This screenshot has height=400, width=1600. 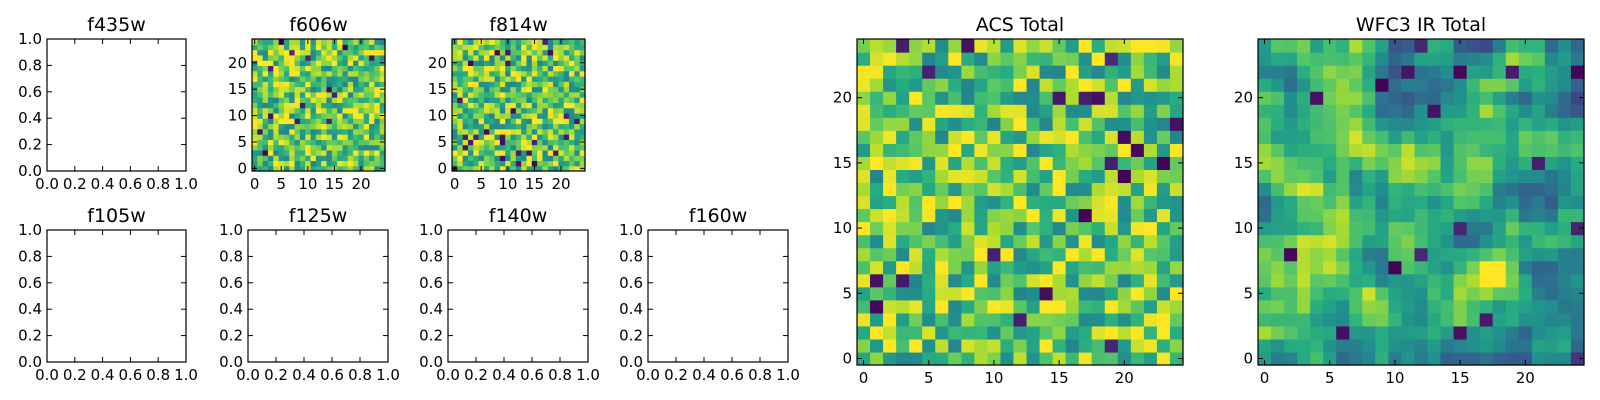 What do you see at coordinates (518, 25) in the screenshot?
I see `panel-title: f814w` at bounding box center [518, 25].